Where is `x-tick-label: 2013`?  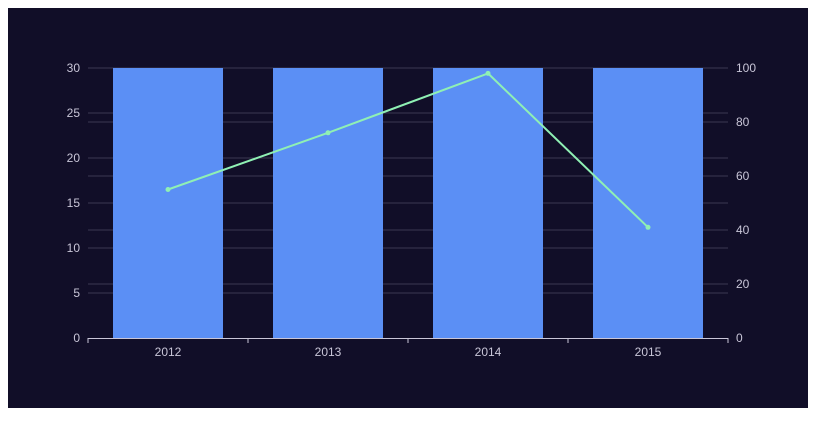
x-tick-label: 2013 is located at coordinates (328, 352).